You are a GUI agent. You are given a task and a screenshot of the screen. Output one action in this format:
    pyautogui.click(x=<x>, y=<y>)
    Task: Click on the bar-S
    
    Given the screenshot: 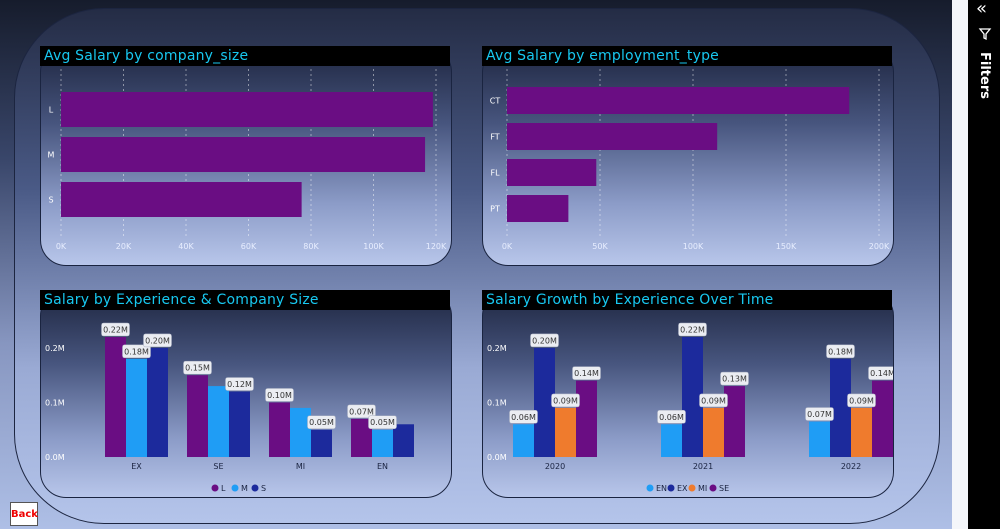 What is the action you would take?
    pyautogui.click(x=181, y=199)
    